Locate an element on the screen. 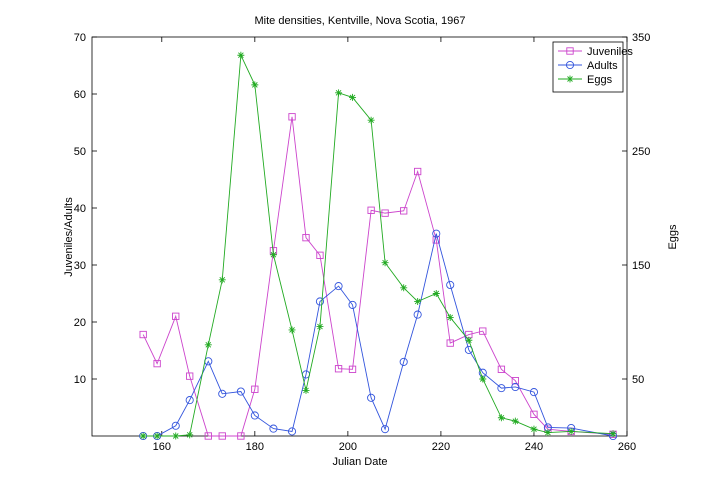 This screenshot has height=491, width=708. legend-entry-juveniles: Juveniles is located at coordinates (595, 52).